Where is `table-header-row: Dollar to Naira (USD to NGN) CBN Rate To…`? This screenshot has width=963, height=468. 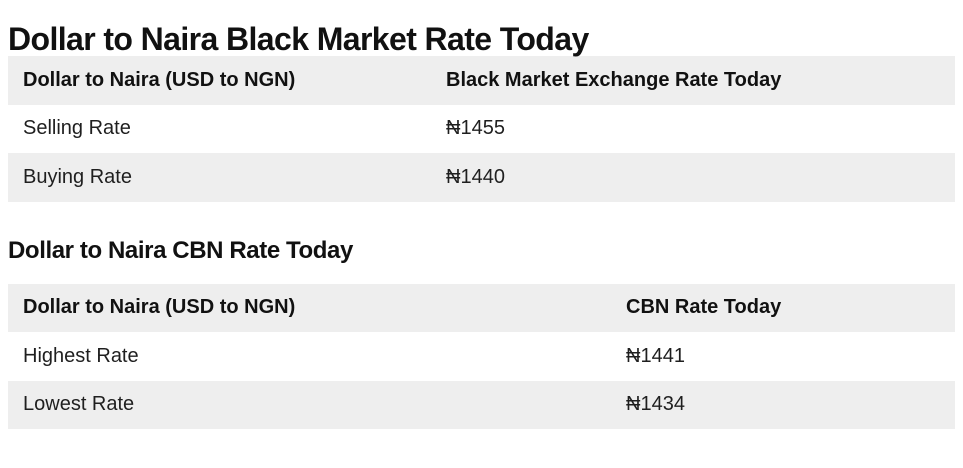 table-header-row: Dollar to Naira (USD to NGN) CBN Rate To… is located at coordinates (481, 307).